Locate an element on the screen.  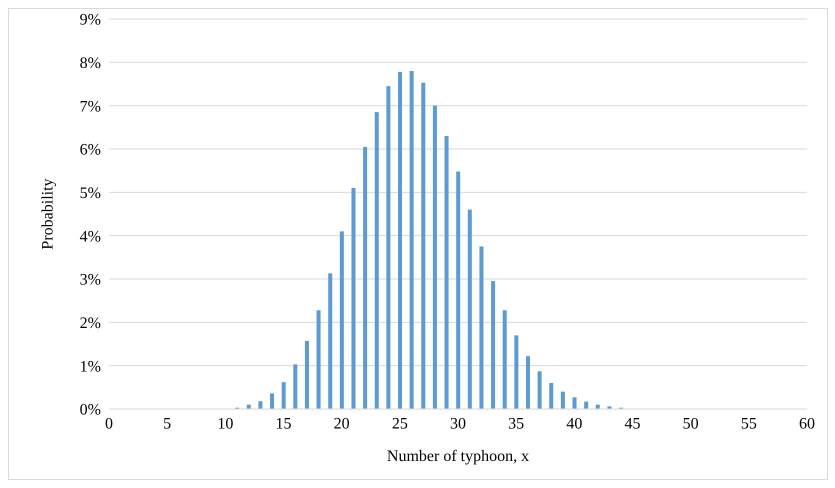
y-axis-title: Probability is located at coordinates (48, 214).